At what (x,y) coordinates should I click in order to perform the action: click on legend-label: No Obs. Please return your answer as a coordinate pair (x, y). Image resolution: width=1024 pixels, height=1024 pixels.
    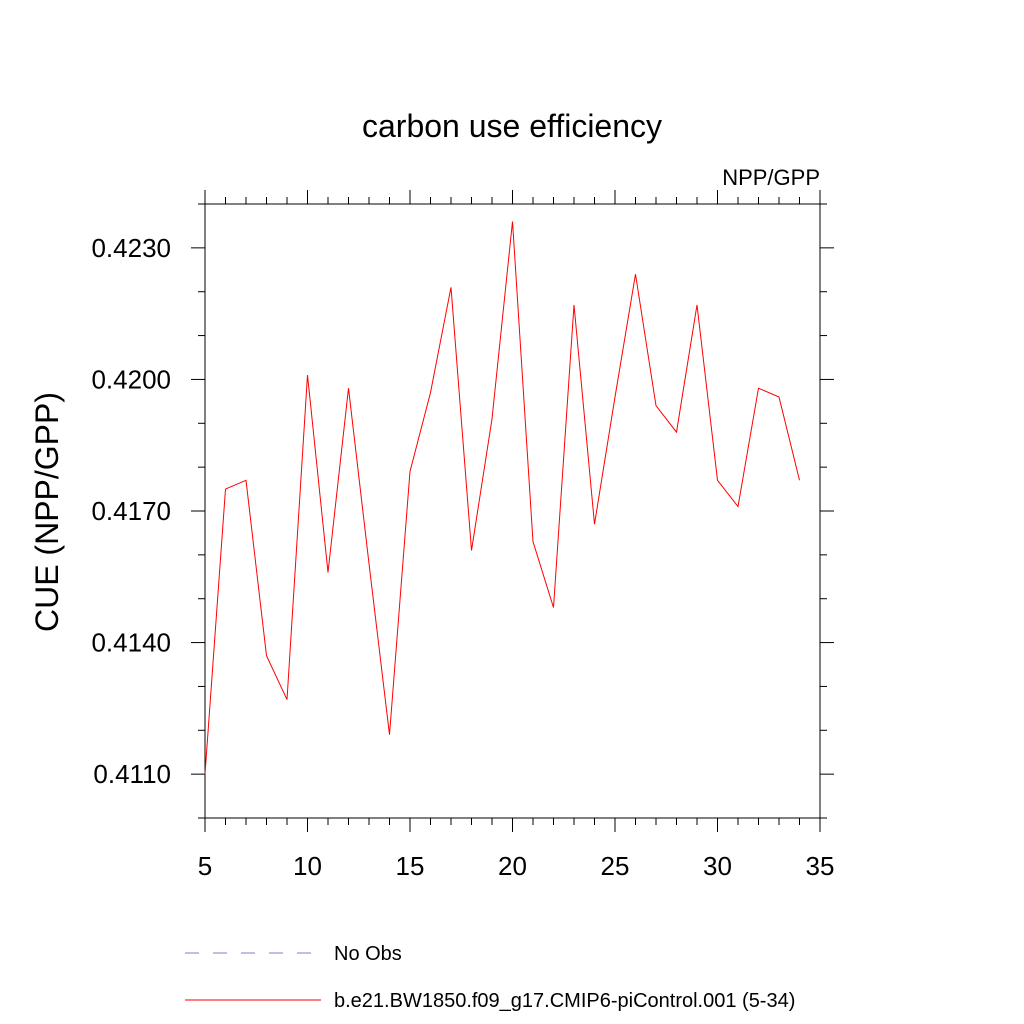
    Looking at the image, I should click on (368, 954).